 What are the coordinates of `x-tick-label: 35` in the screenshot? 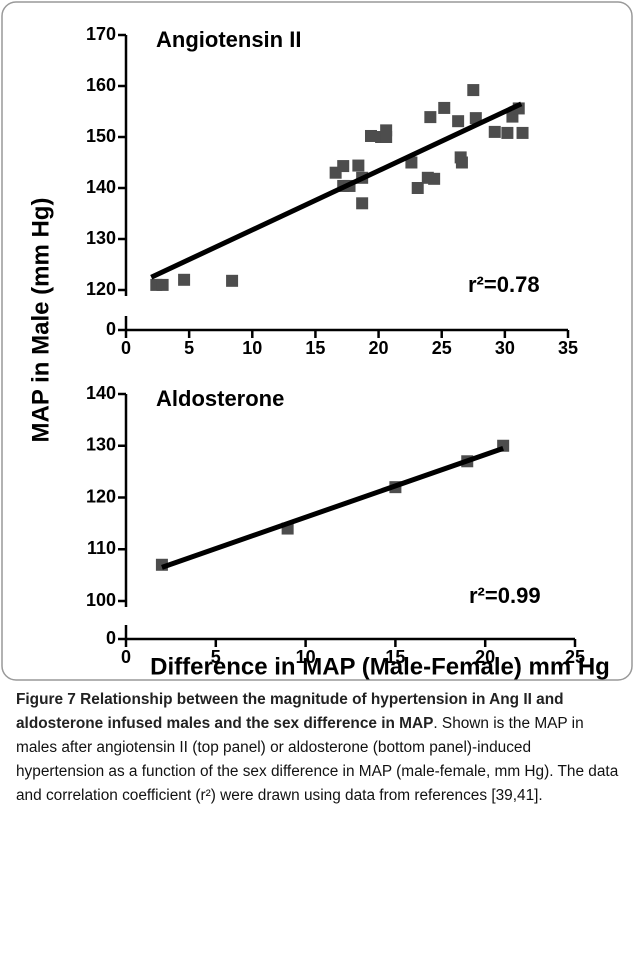 It's located at (568, 348).